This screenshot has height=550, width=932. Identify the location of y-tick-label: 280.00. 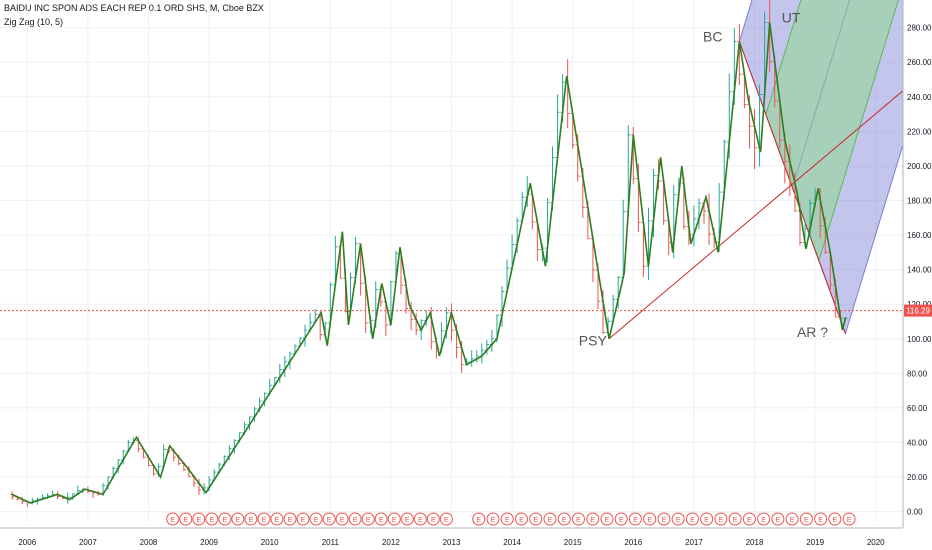
(919, 28).